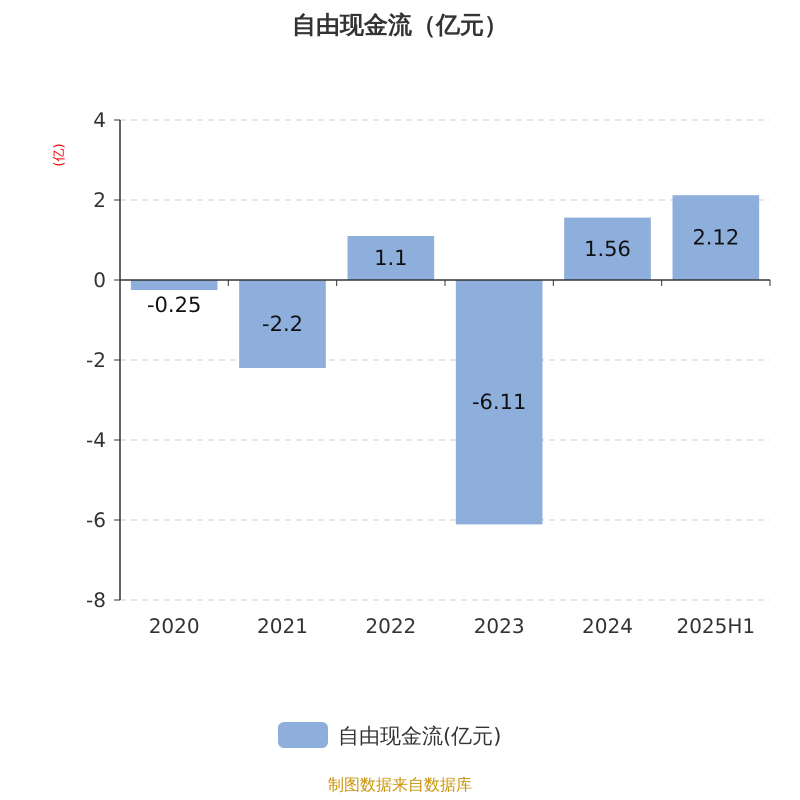 The width and height of the screenshot is (800, 800). Describe the element at coordinates (390, 626) in the screenshot. I see `x-tick-label: 2022` at that location.